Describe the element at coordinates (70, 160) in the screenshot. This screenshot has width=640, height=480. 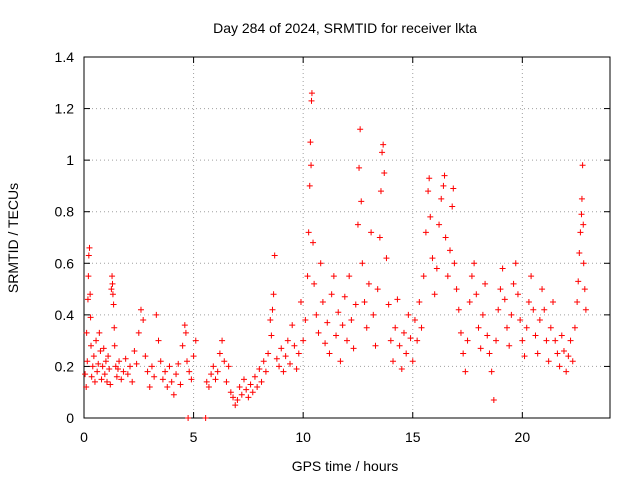
I see `y-tick-label: 1` at that location.